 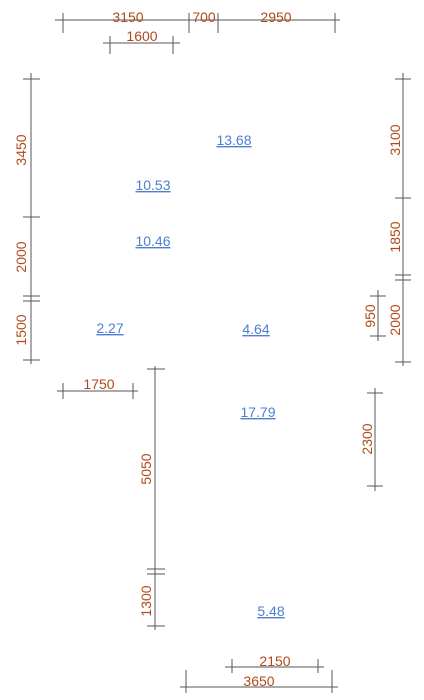 What do you see at coordinates (98, 384) in the screenshot?
I see `dimension-1750: 1750` at bounding box center [98, 384].